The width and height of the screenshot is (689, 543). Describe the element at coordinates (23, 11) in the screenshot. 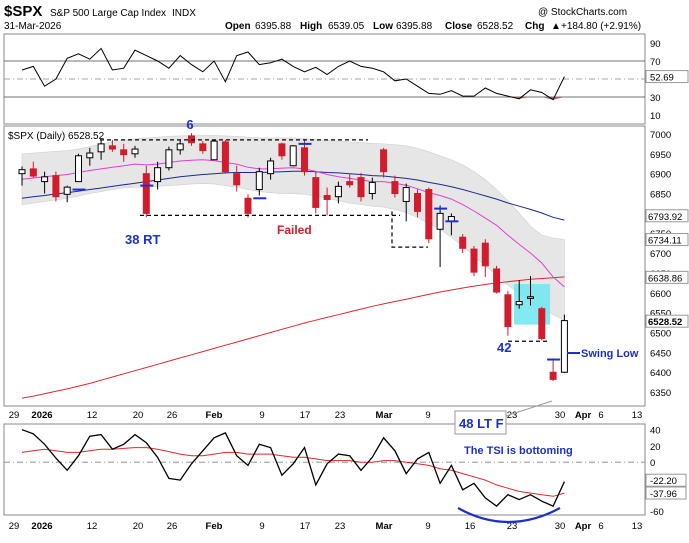

I see `symbol-label: $SPX` at that location.